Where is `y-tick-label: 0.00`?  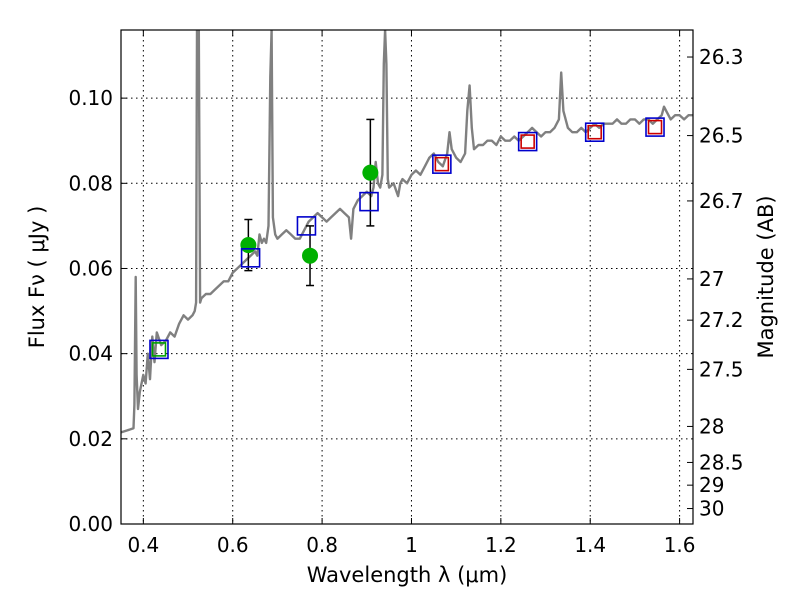
y-tick-label: 0.00 is located at coordinates (90, 524).